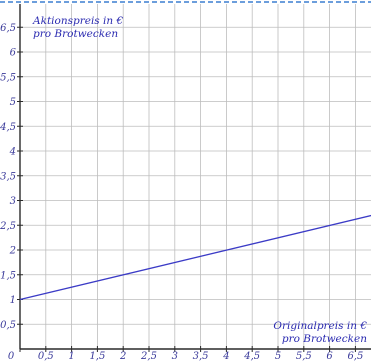 This screenshot has width=371, height=361. What do you see at coordinates (251, 356) in the screenshot?
I see `x-tick-label: 4,5` at bounding box center [251, 356].